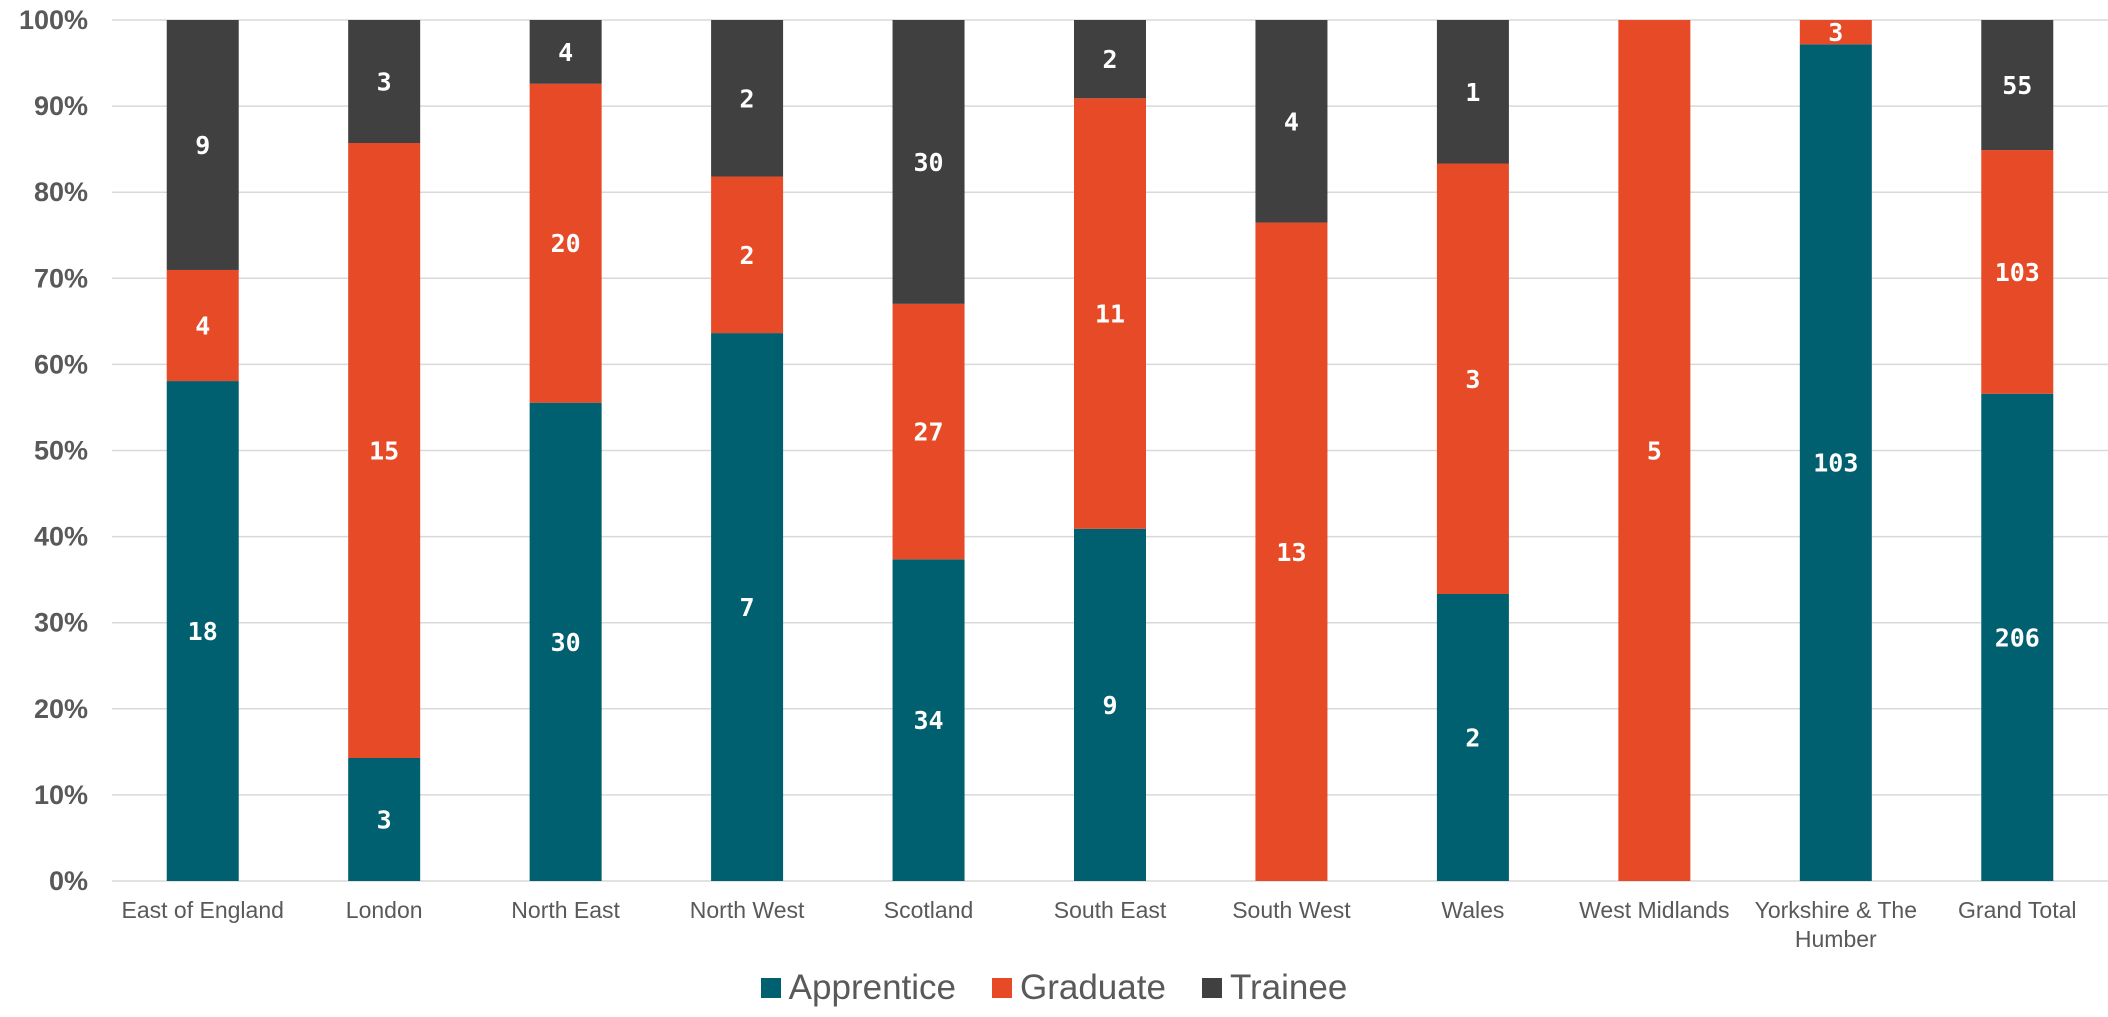  Describe the element at coordinates (1472, 910) in the screenshot. I see `x-tick-label: Wales` at that location.